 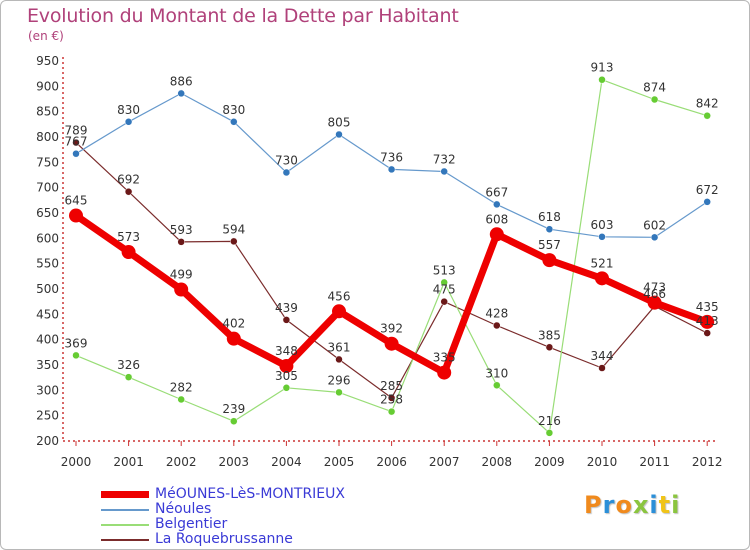 What do you see at coordinates (125, 494) in the screenshot?
I see `legend-swatch-meounes` at bounding box center [125, 494].